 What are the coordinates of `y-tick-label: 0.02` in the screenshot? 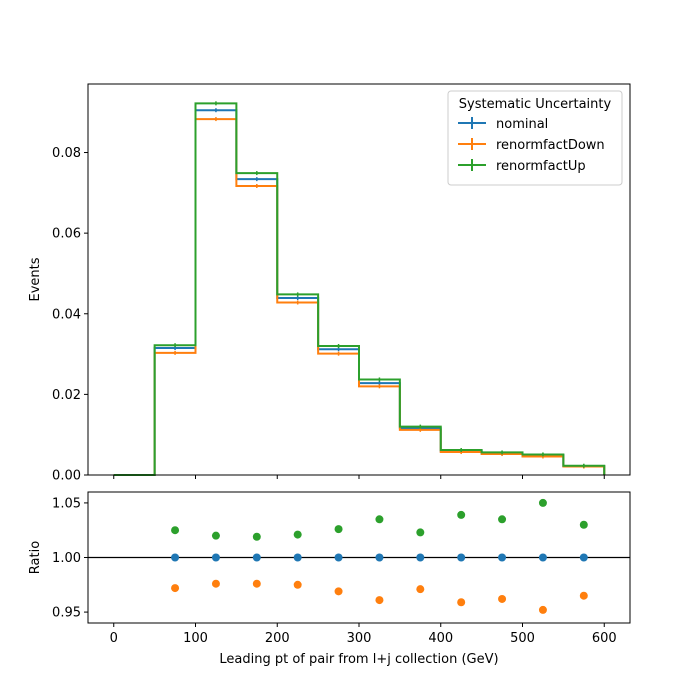 It's located at (66, 395).